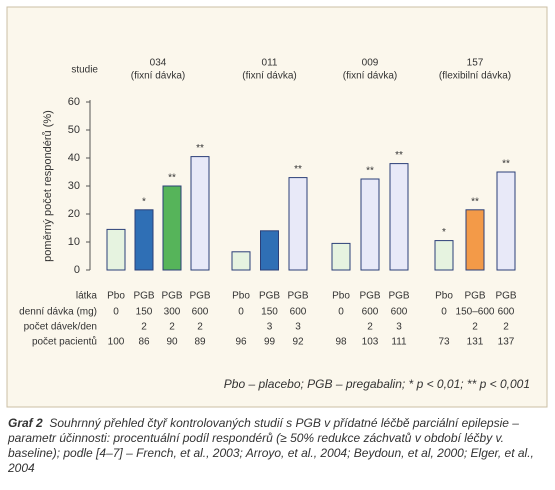  Describe the element at coordinates (74, 158) in the screenshot. I see `y-tick-label: 40` at that location.